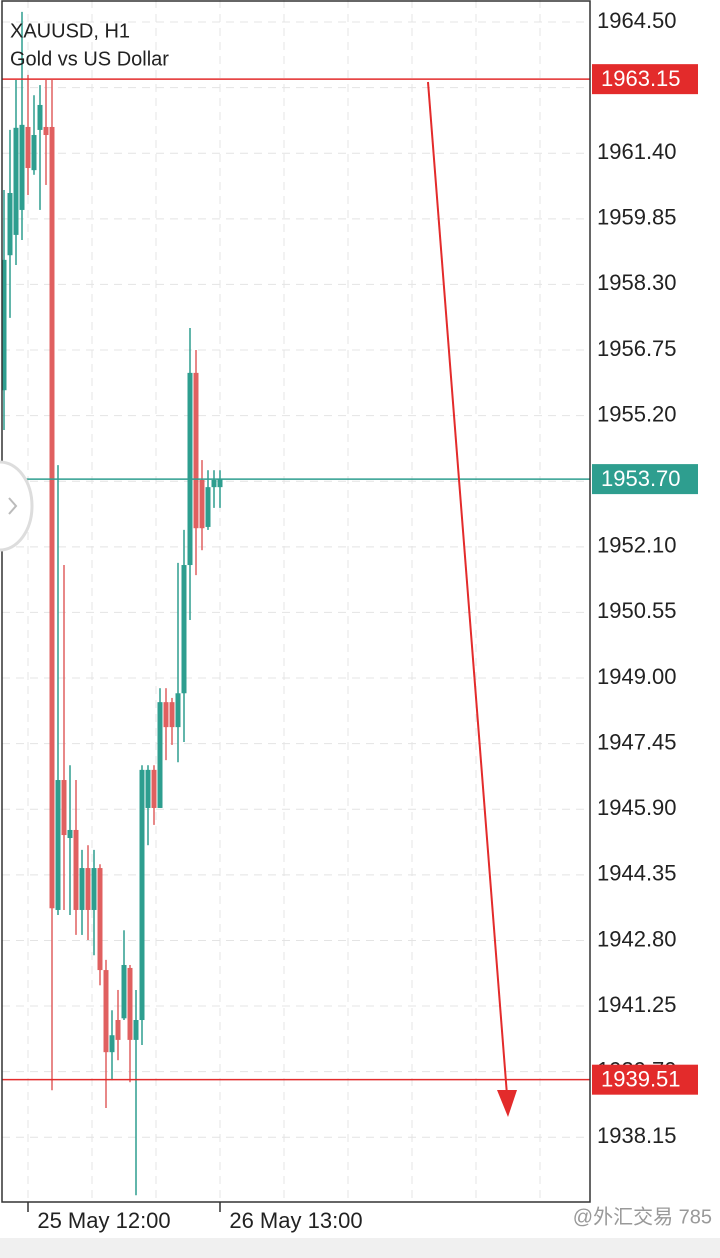 The height and width of the screenshot is (1258, 720). I want to click on y-tick-label: 1964.50, so click(637, 20).